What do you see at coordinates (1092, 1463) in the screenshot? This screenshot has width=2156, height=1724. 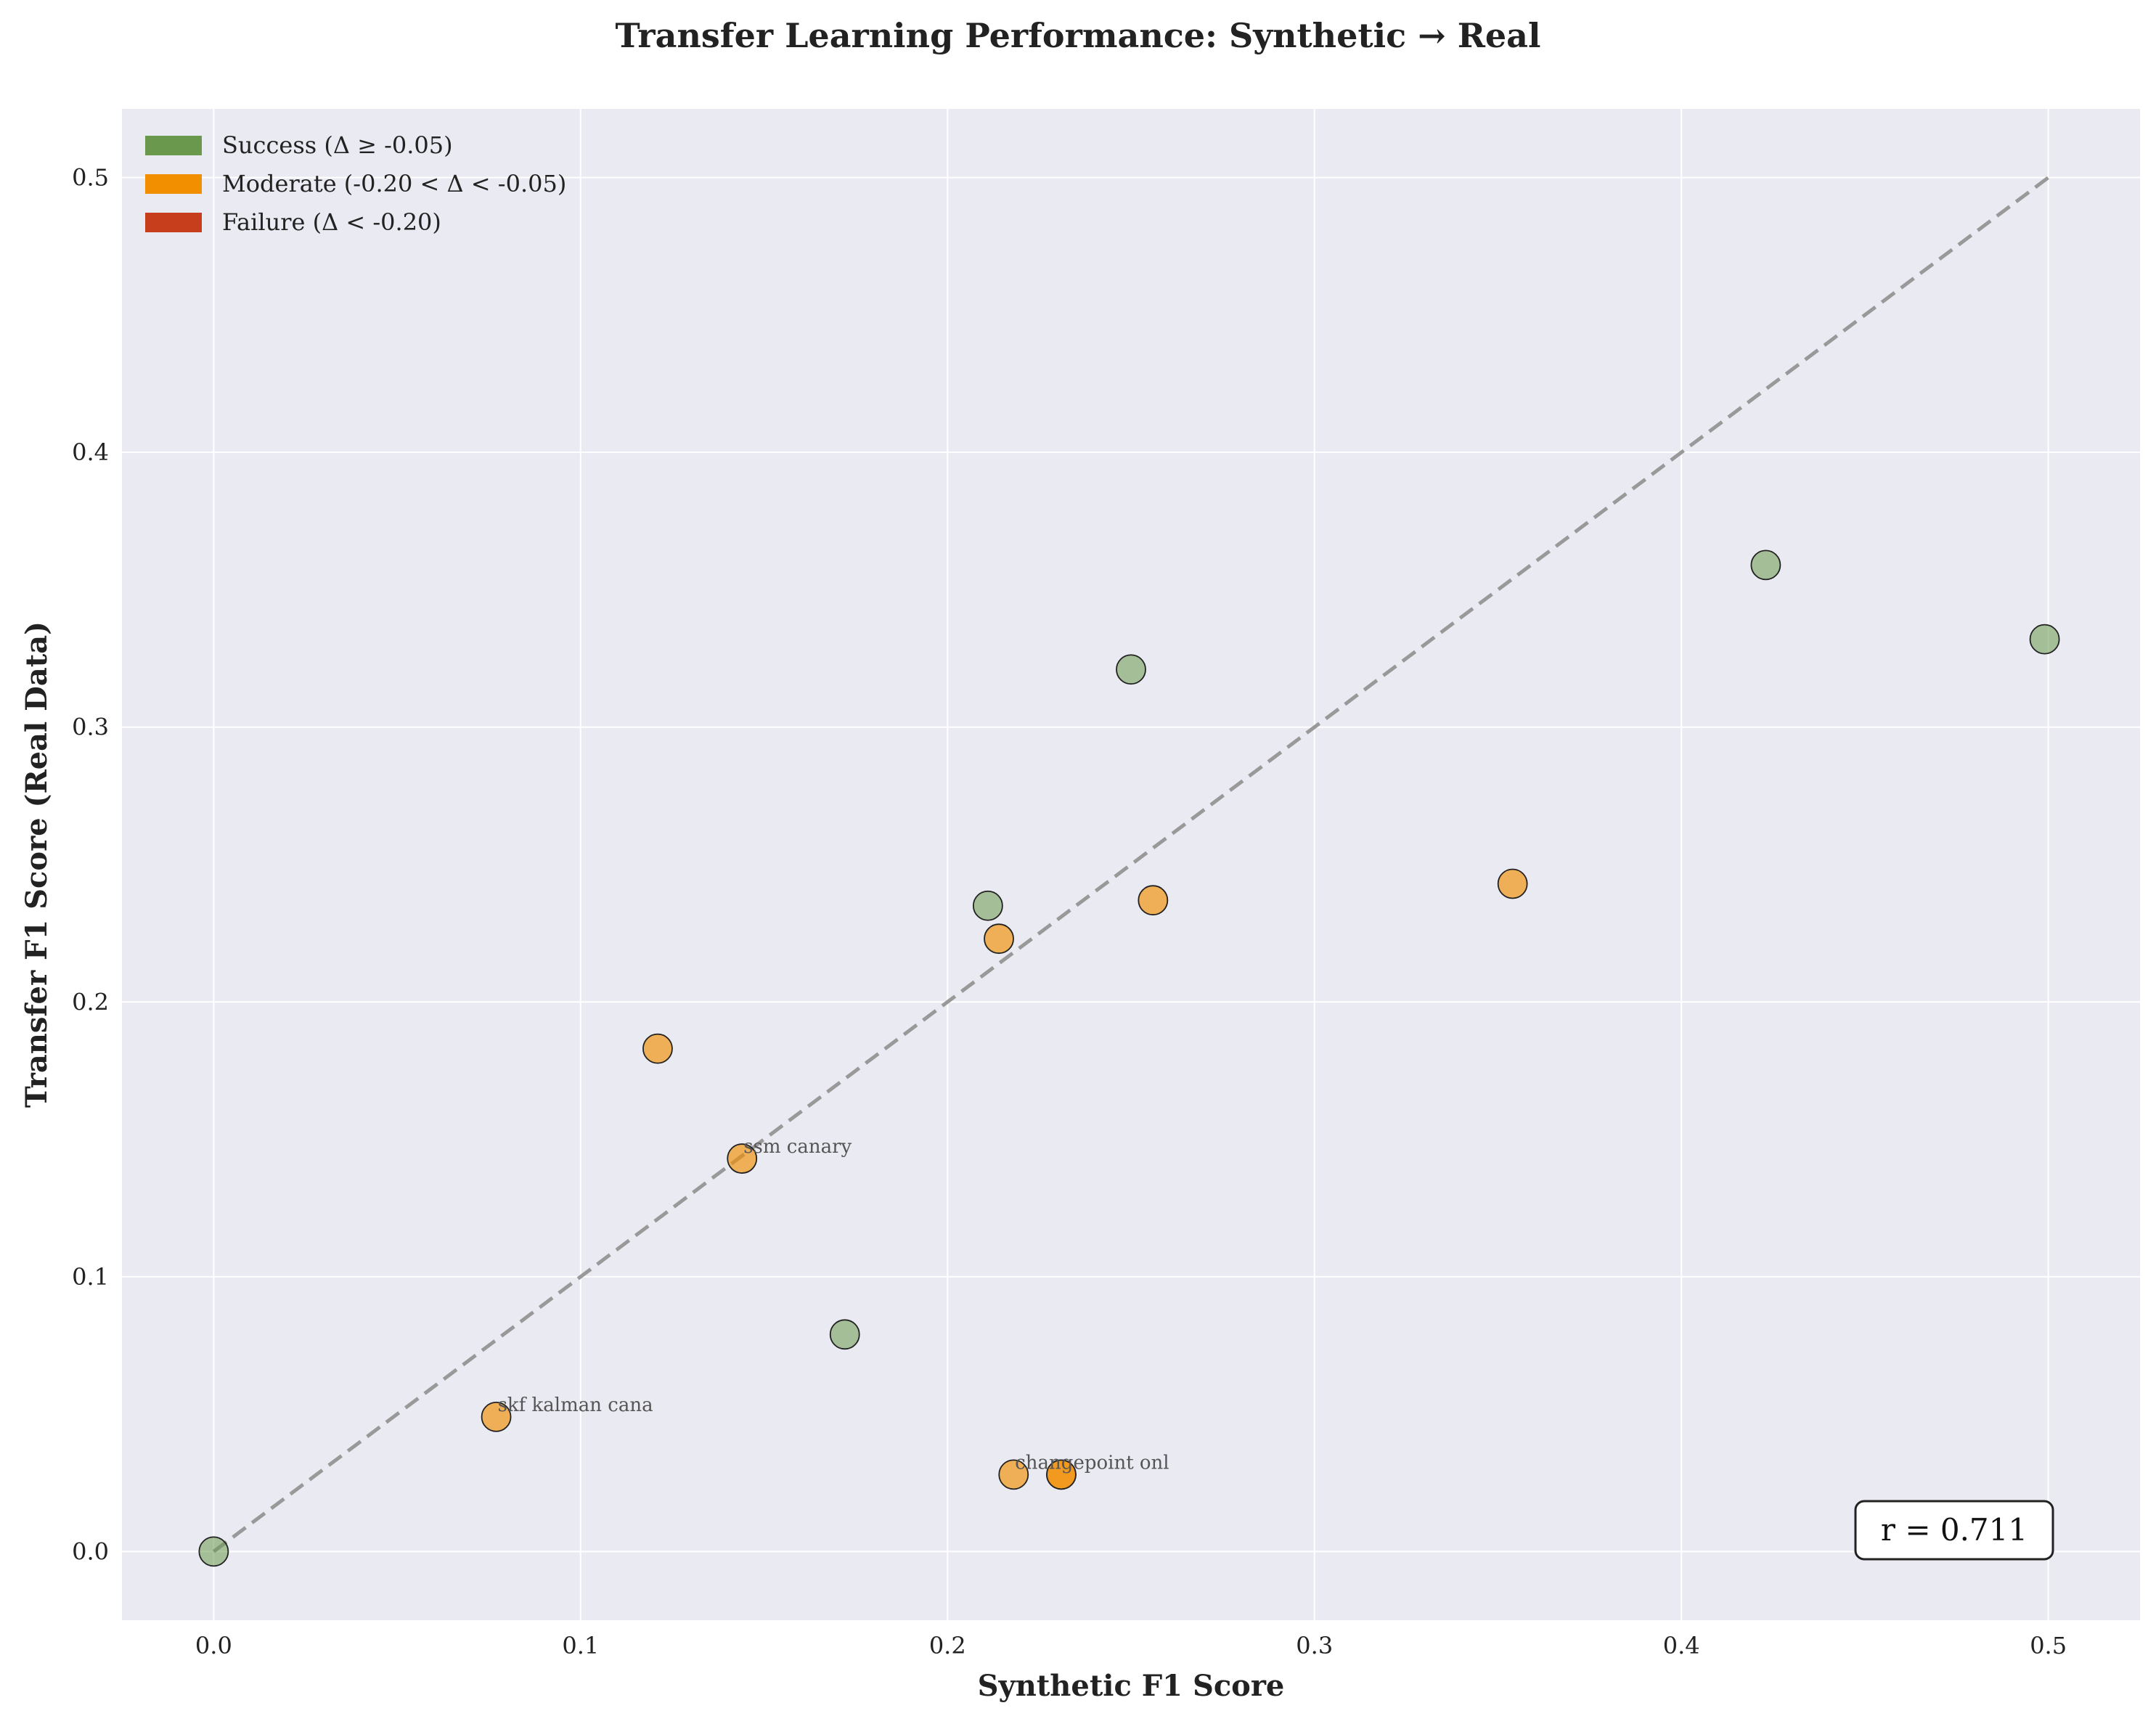 I see `point-annotation: changepoint onl` at bounding box center [1092, 1463].